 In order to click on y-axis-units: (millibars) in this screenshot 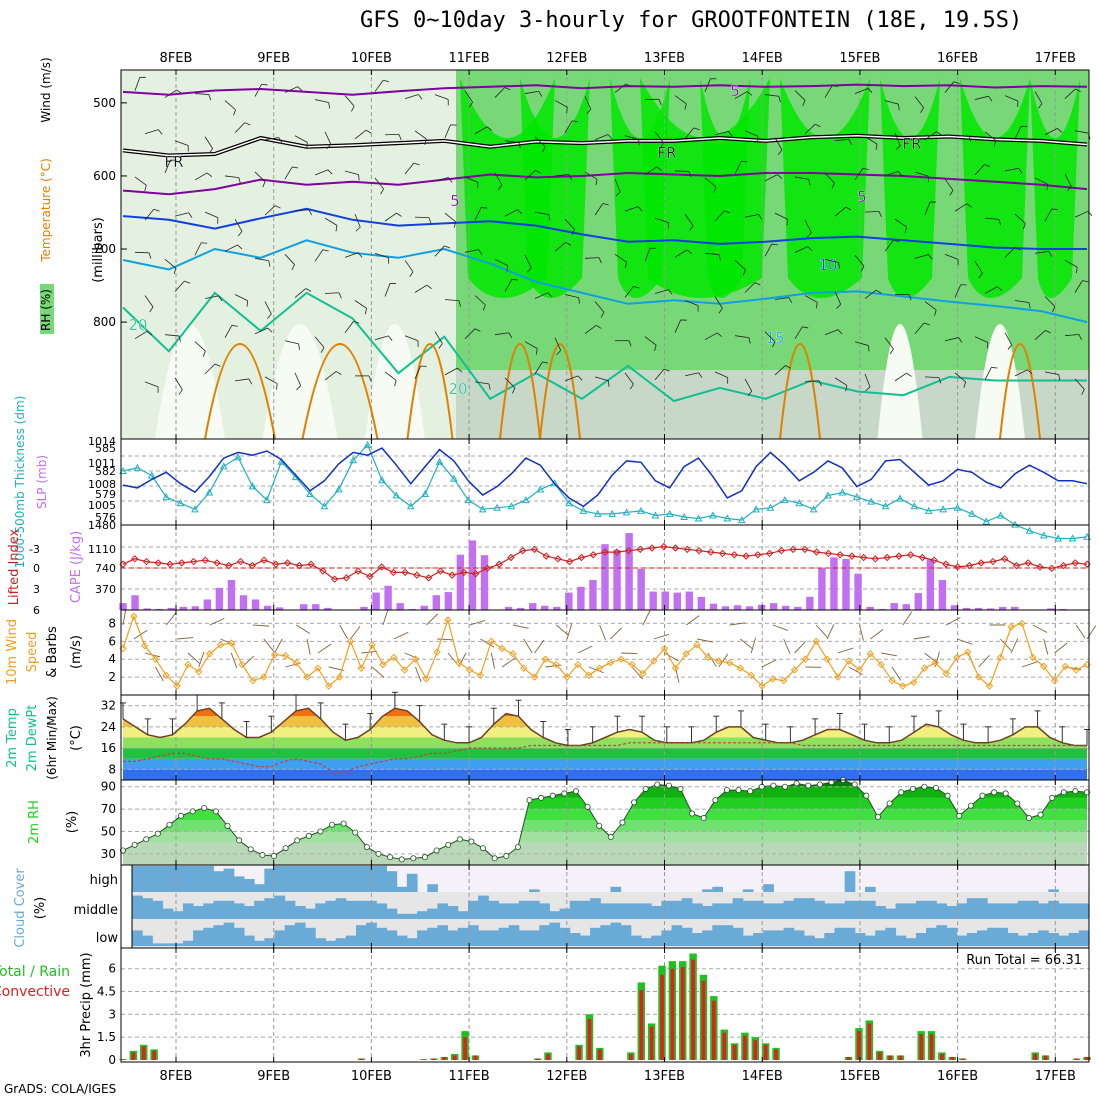, I will do `click(98, 250)`.